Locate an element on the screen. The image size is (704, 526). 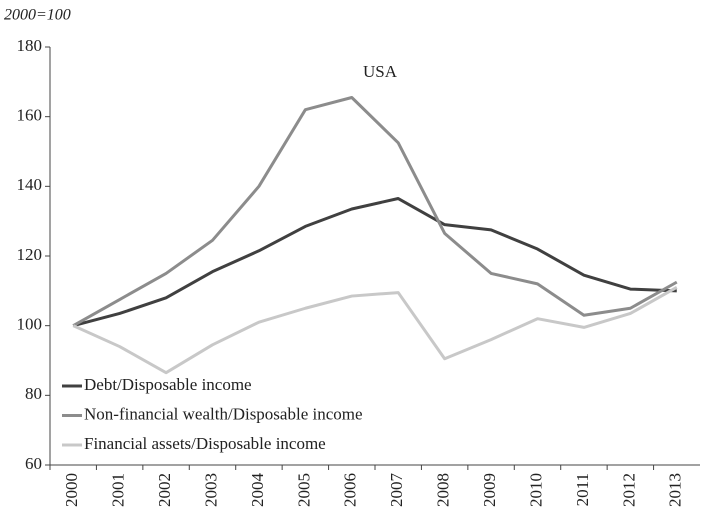
x-tick-label: 2011 is located at coordinates (582, 489).